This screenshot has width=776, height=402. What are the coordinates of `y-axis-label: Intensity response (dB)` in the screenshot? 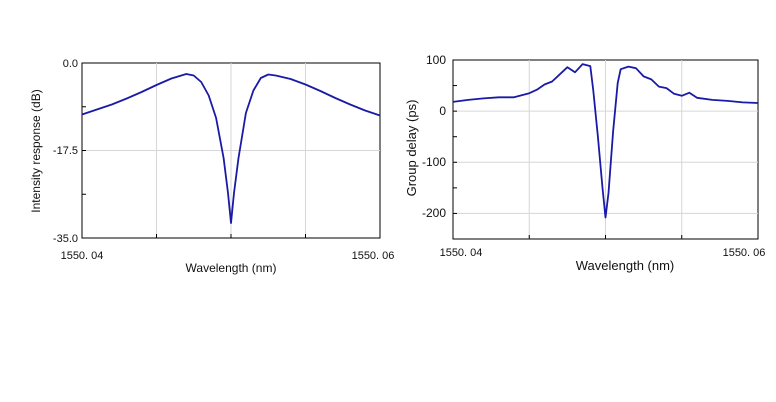 It's located at (36, 150).